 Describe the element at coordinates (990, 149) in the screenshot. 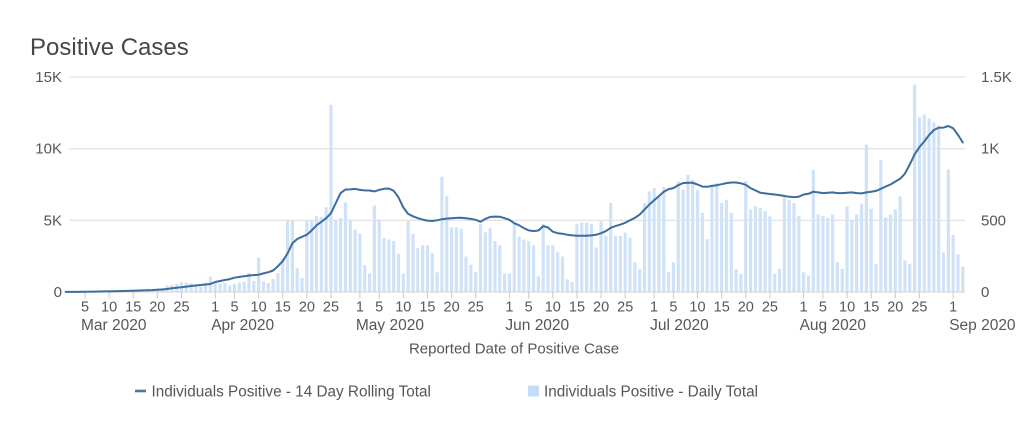

I see `svg-text: 1K` at that location.